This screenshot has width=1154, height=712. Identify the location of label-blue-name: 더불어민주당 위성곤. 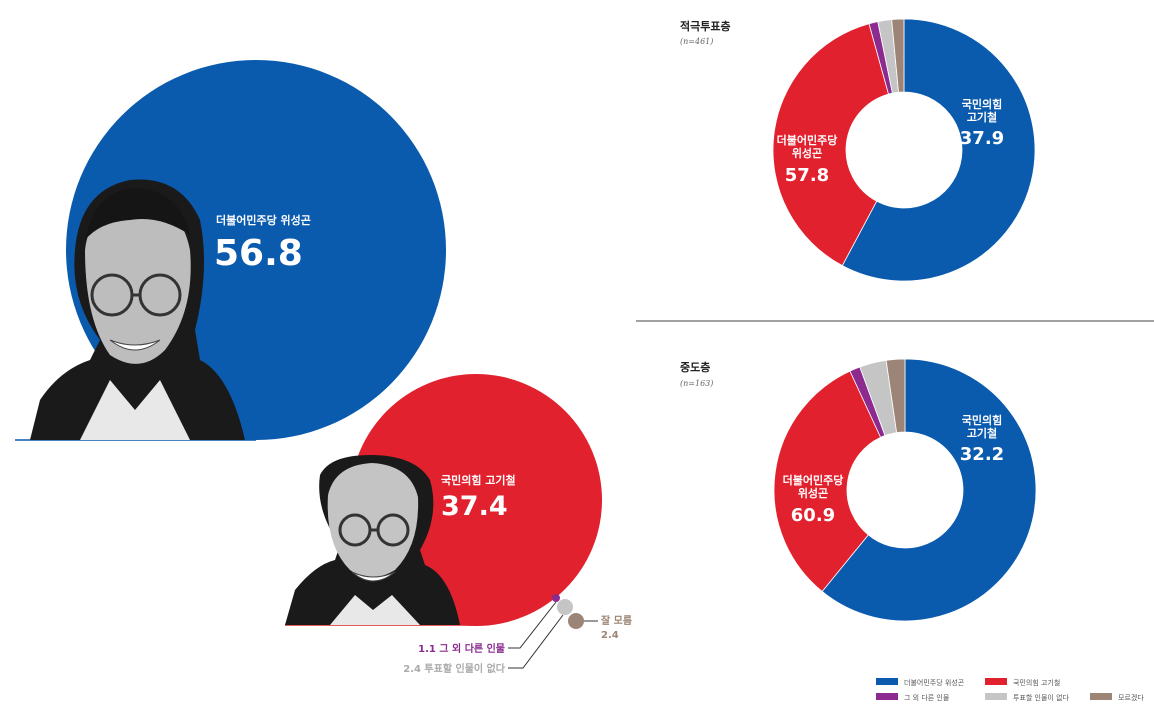
(263, 220).